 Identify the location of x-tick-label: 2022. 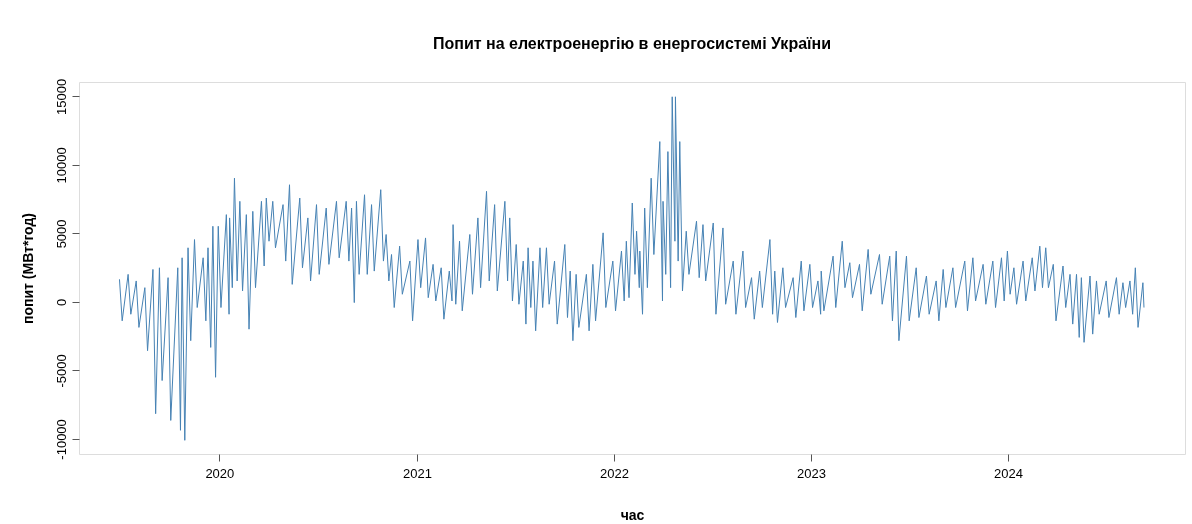
(614, 473).